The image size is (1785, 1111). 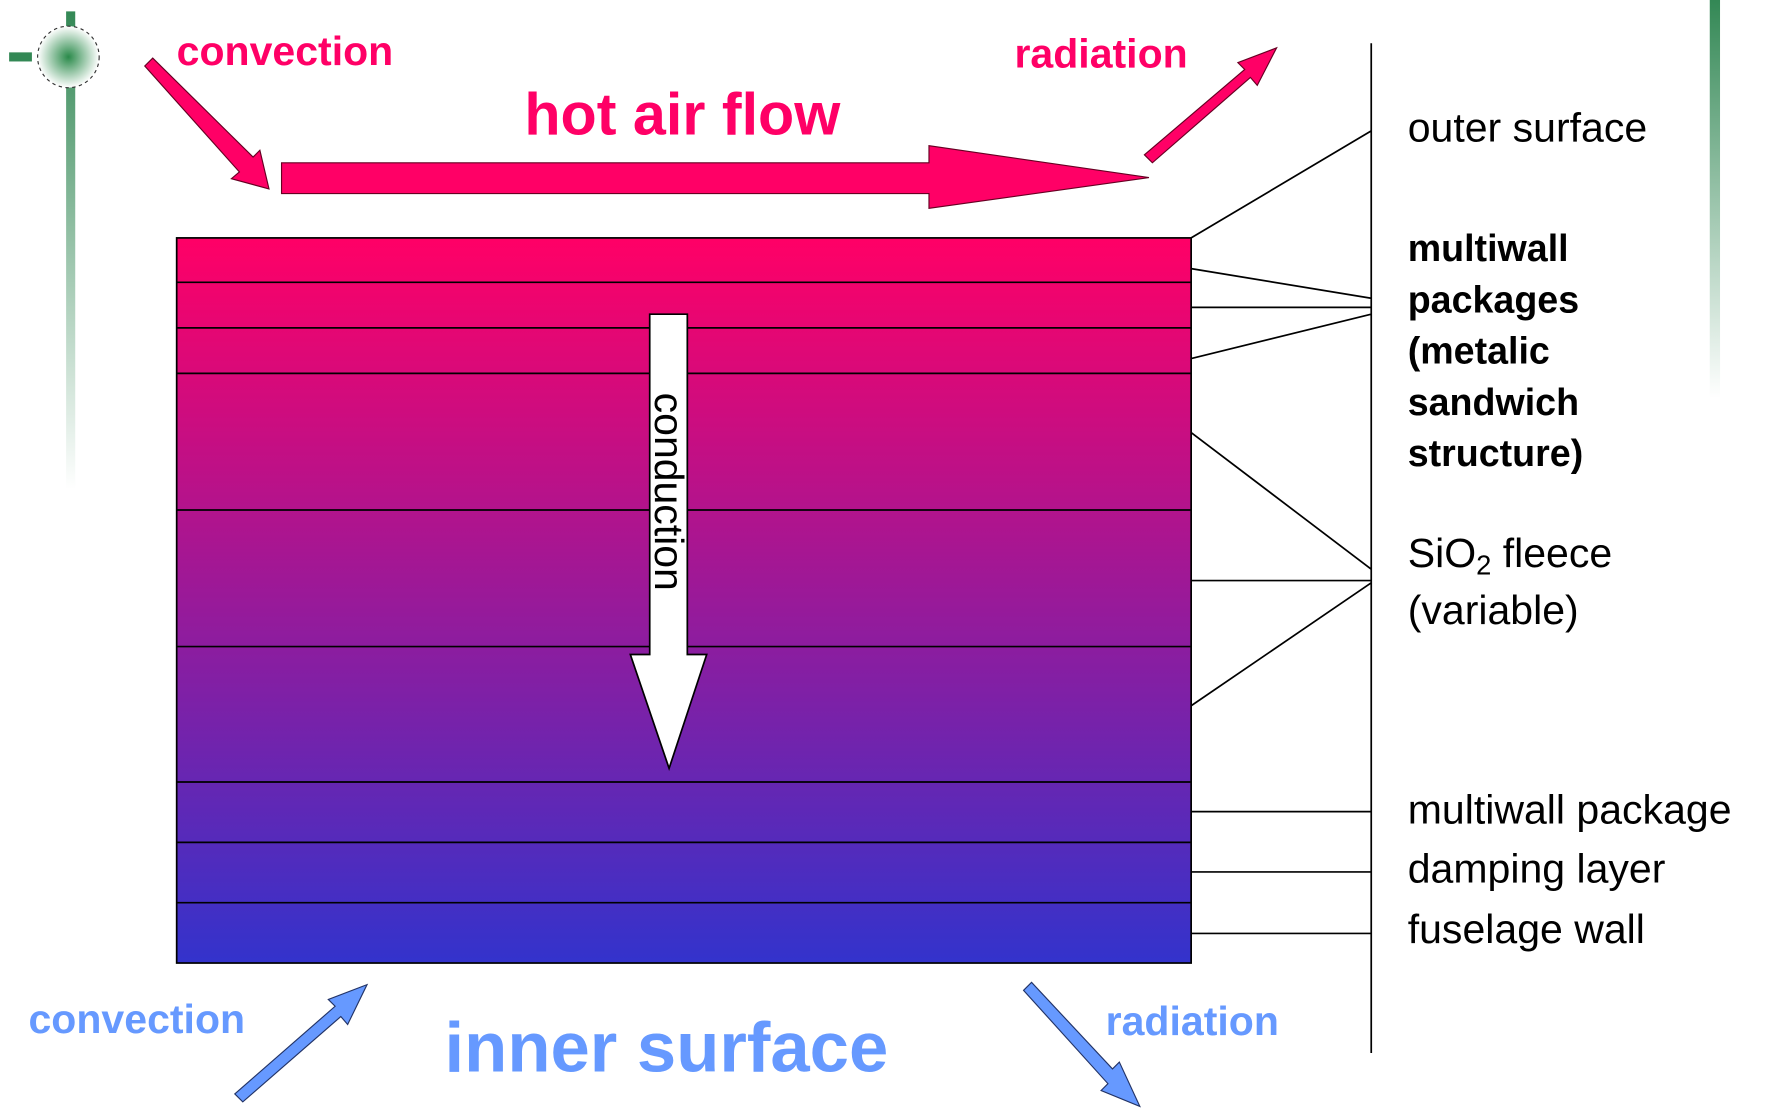 I want to click on leader-lines, so click(x=1281, y=548).